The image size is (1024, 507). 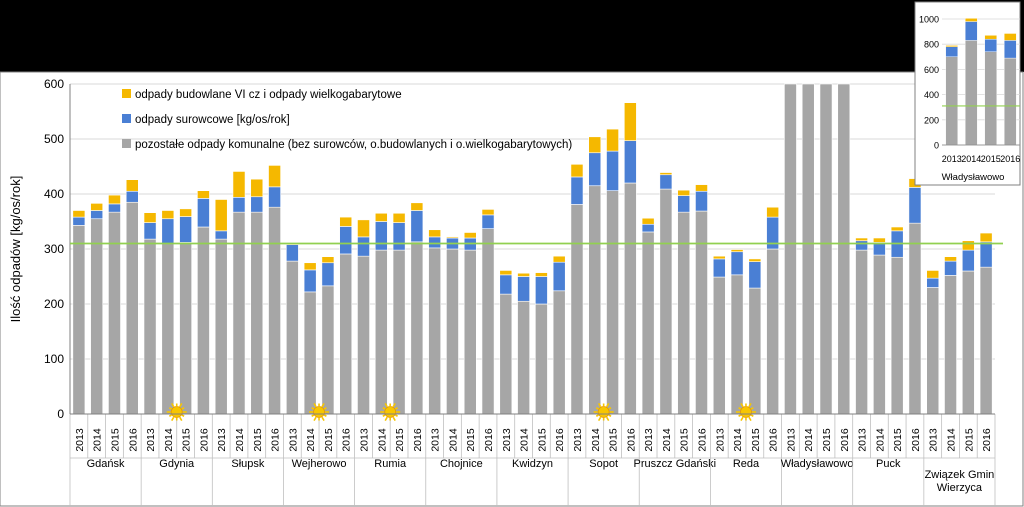 What do you see at coordinates (319, 464) in the screenshot?
I see `x-group-label: Wejherowo` at bounding box center [319, 464].